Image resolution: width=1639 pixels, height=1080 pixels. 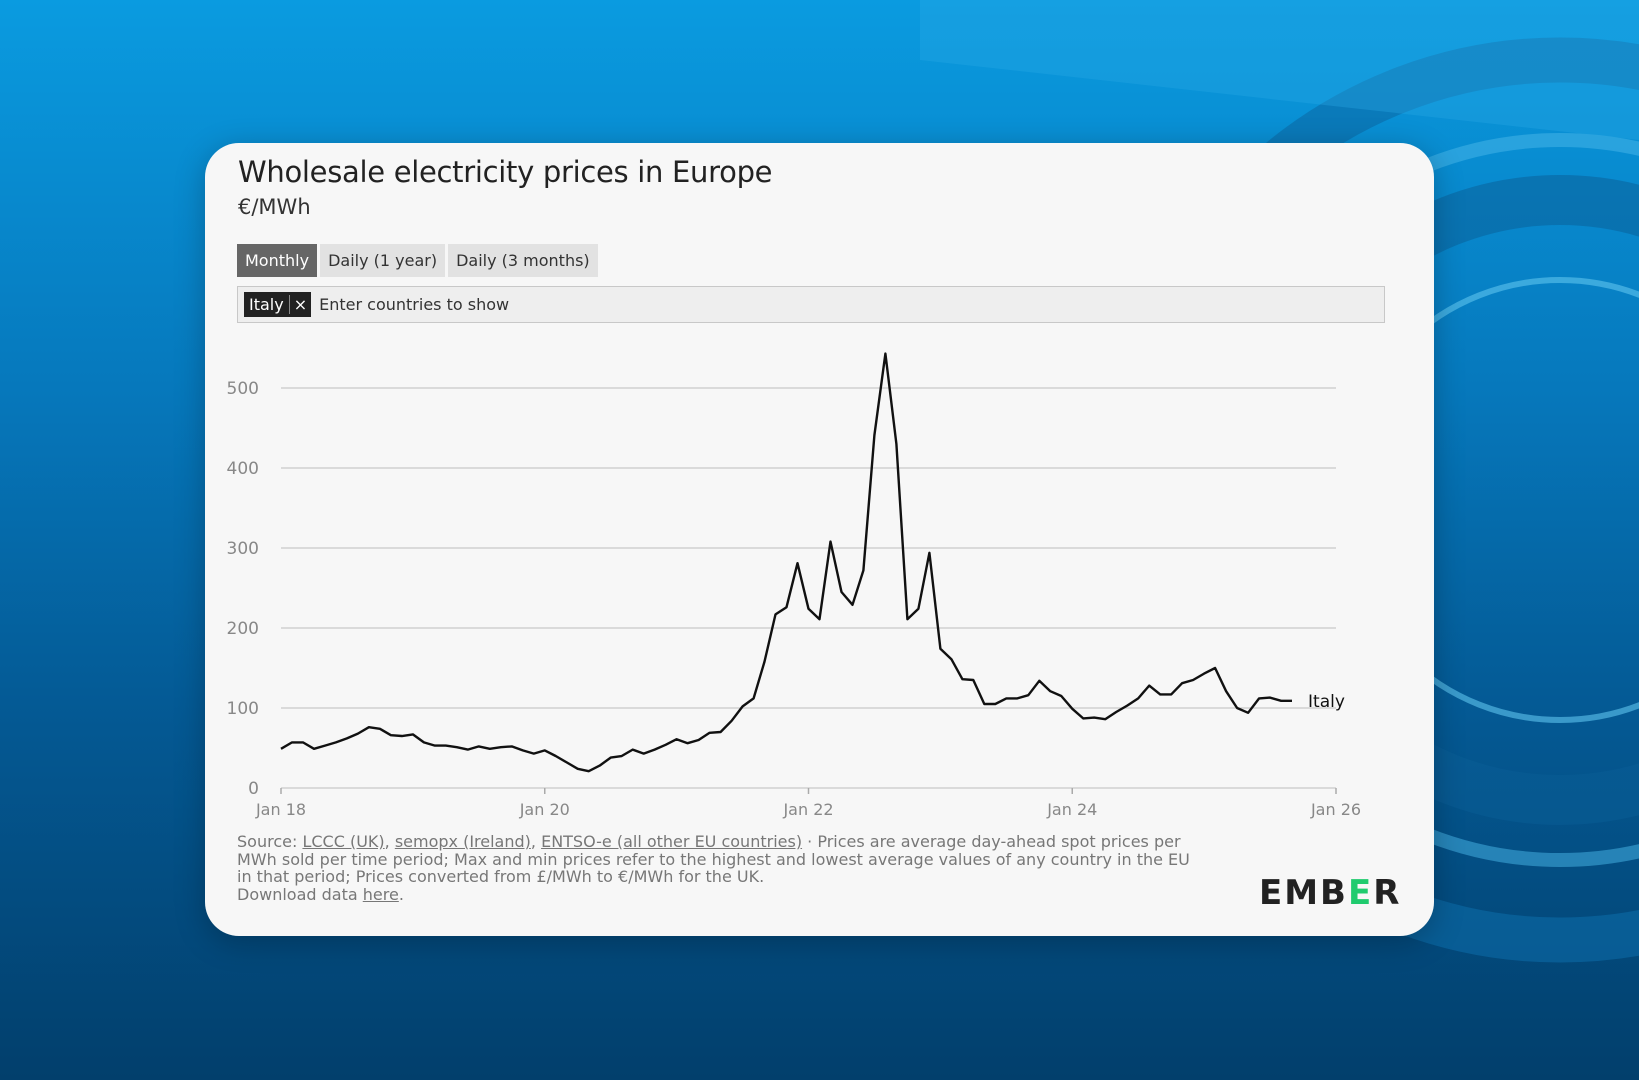 What do you see at coordinates (343, 841) in the screenshot?
I see `source-link-lccc: LCCC (UK)` at bounding box center [343, 841].